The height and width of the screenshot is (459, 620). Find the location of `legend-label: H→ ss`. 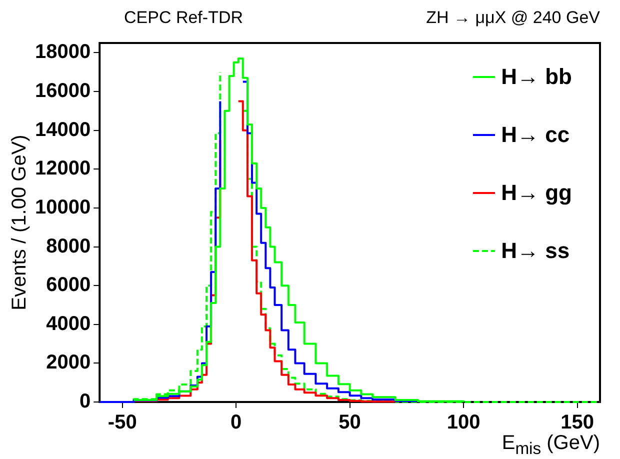

legend-label: H→ ss is located at coordinates (535, 251).